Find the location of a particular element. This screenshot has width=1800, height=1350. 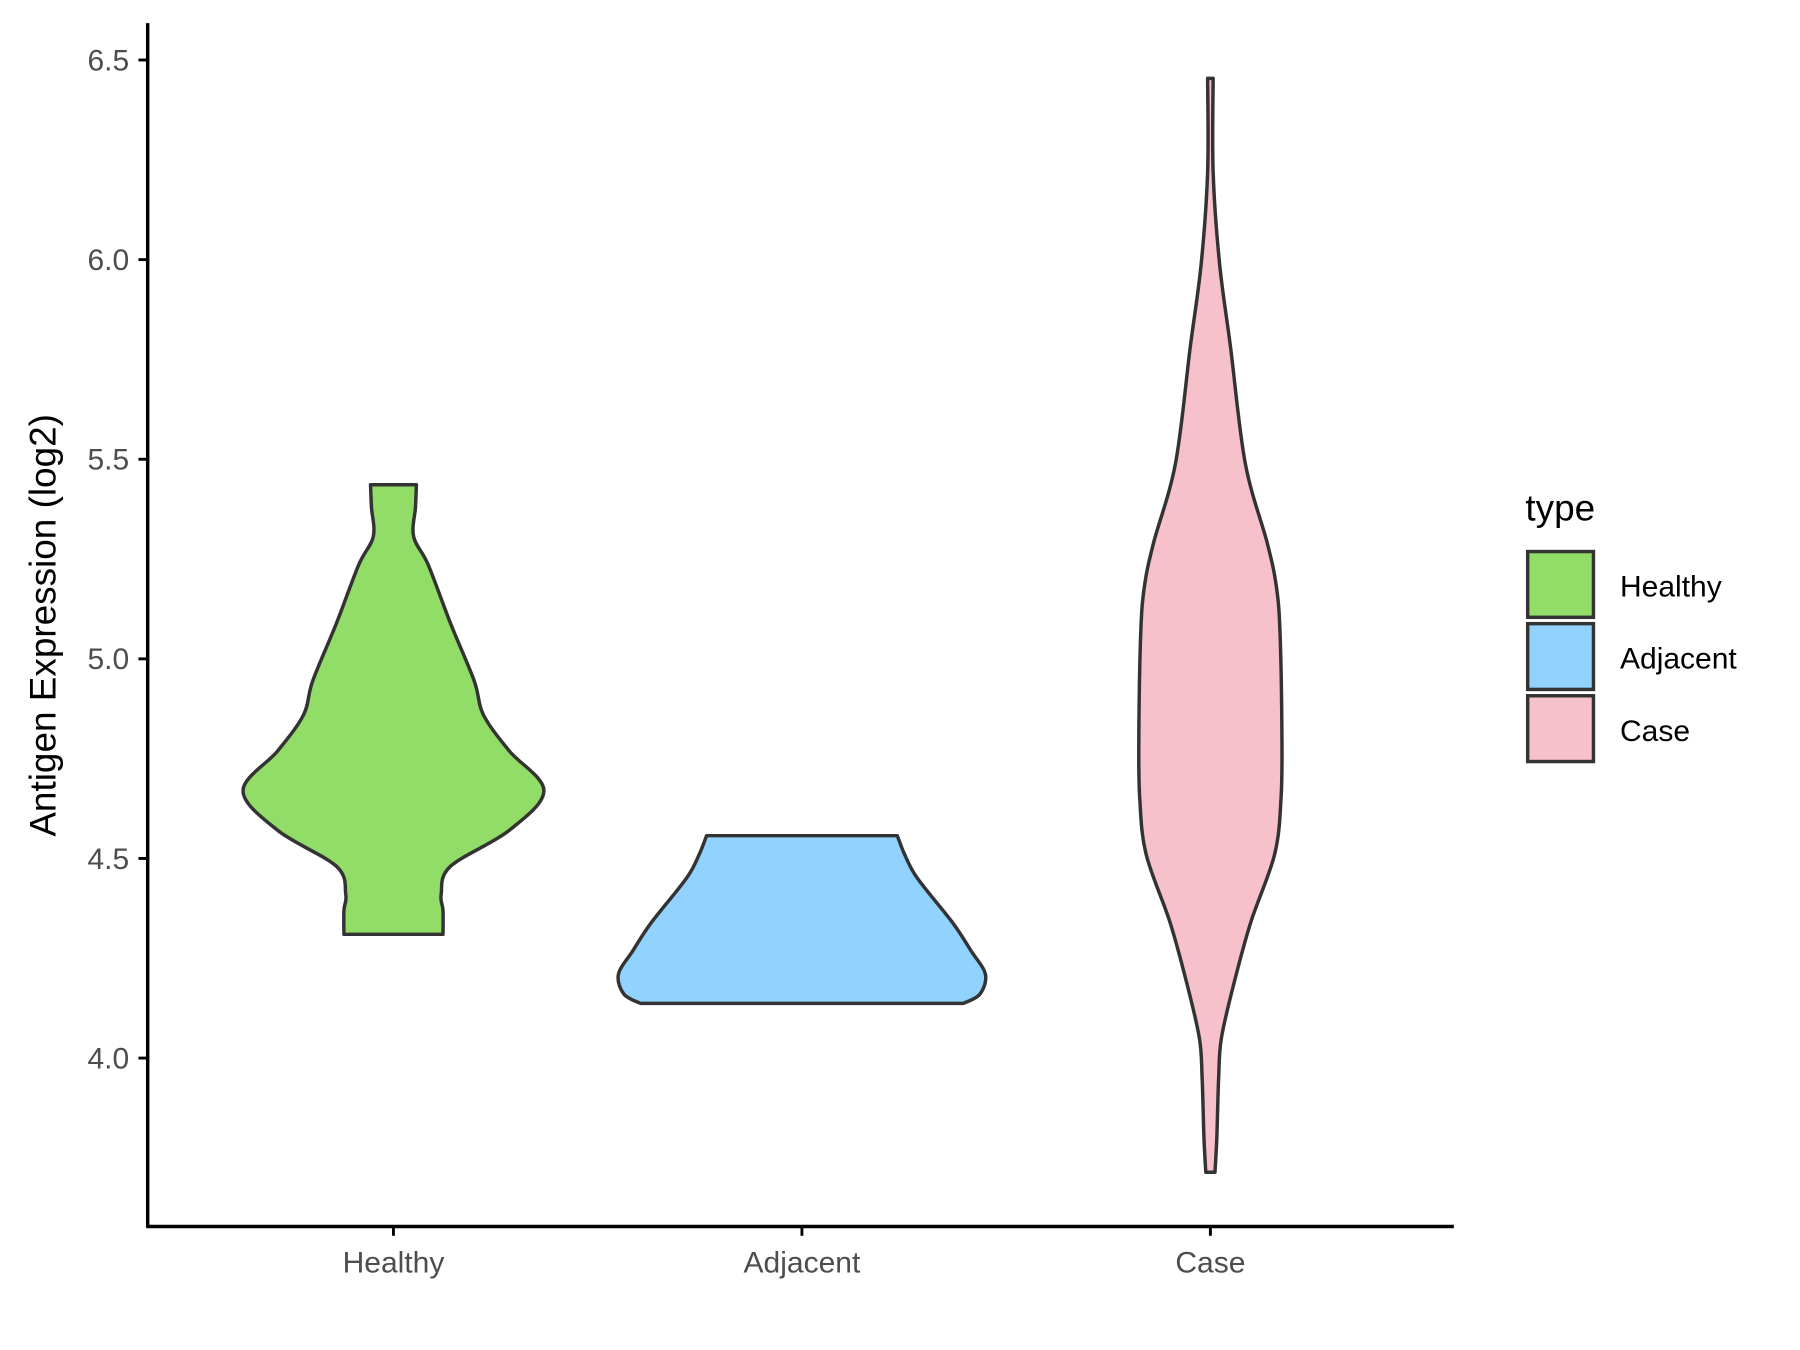

legend-key-case is located at coordinates (1560, 729).